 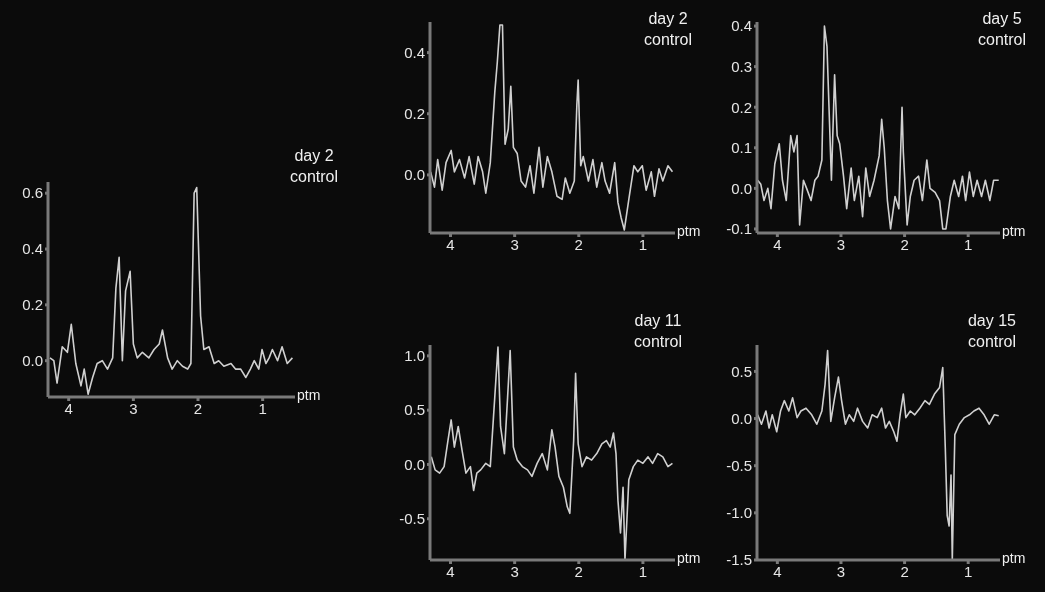 What do you see at coordinates (1002, 29) in the screenshot?
I see `chart-title: day 5 control` at bounding box center [1002, 29].